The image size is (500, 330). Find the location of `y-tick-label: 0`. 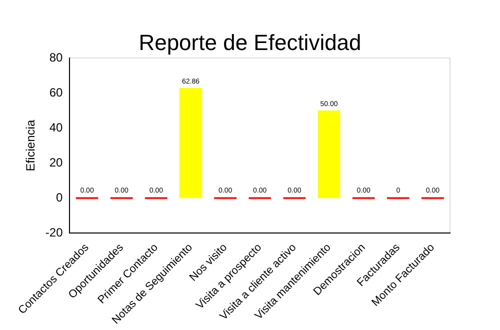

y-tick-label: 0 is located at coordinates (60, 197).